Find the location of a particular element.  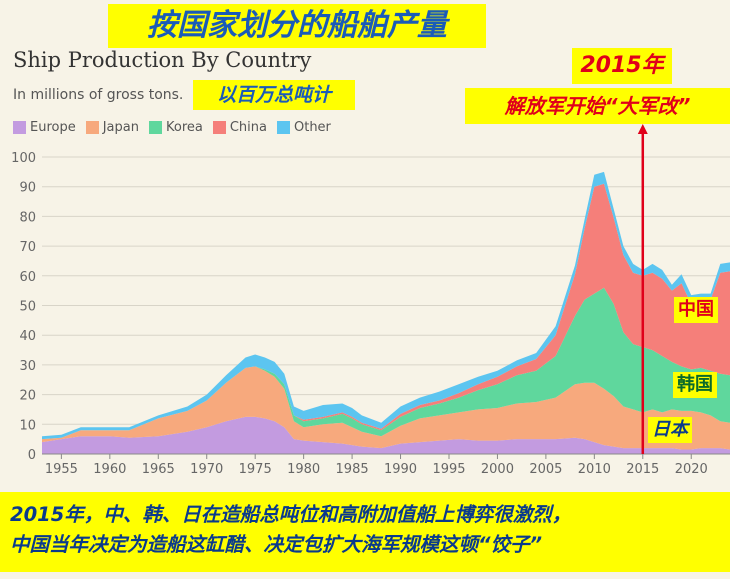

y-tick-label: 20 is located at coordinates (27, 396).